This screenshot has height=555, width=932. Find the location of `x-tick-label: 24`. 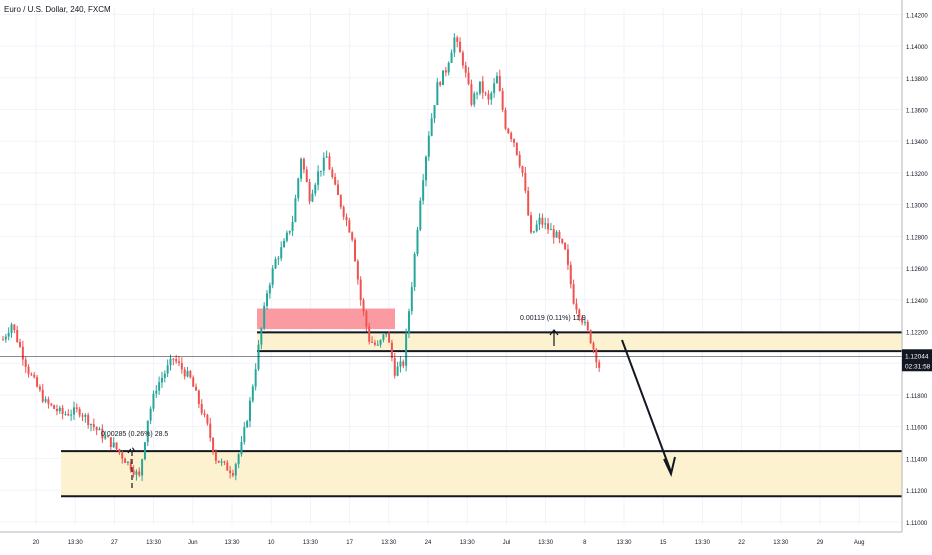

x-tick-label: 24 is located at coordinates (428, 543).